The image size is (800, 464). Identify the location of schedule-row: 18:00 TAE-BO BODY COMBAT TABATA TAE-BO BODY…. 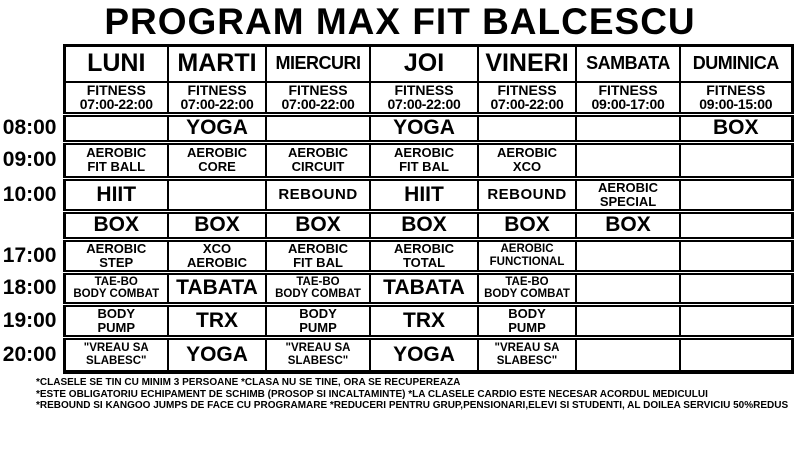
(398, 288).